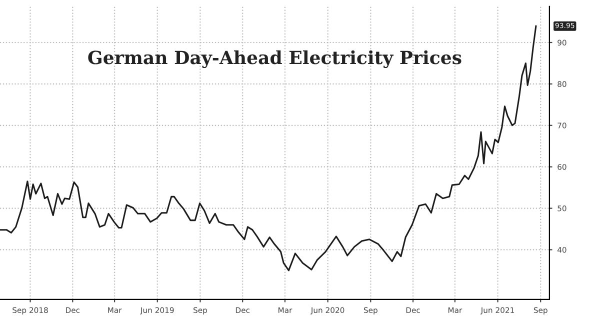 The height and width of the screenshot is (322, 594). I want to click on text: German Day-Ahead Electricity Prices, so click(275, 59).